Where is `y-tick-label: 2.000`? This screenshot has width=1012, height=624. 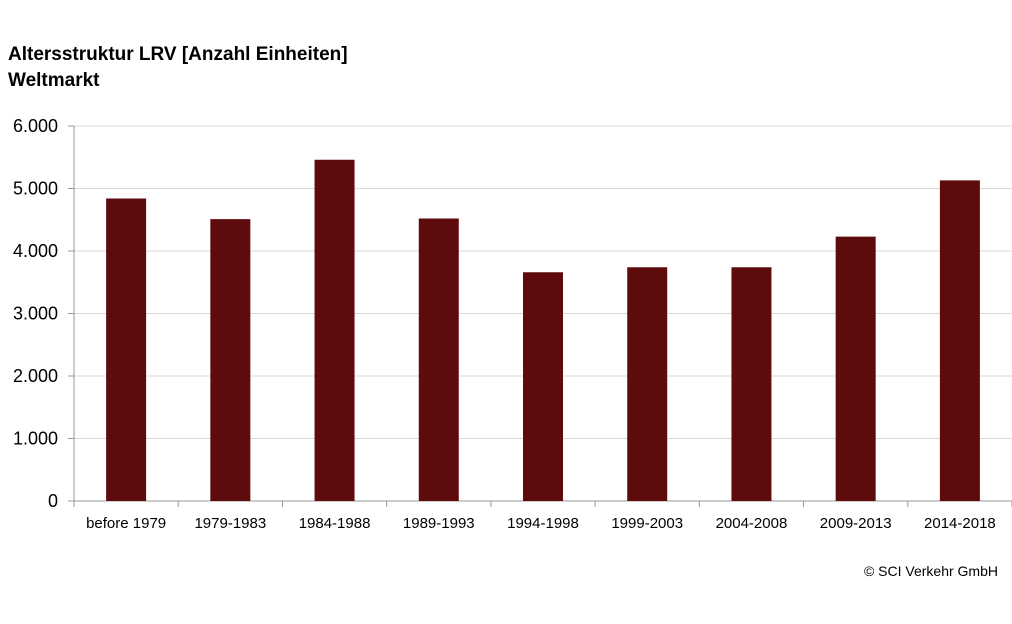
y-tick-label: 2.000 is located at coordinates (35, 376).